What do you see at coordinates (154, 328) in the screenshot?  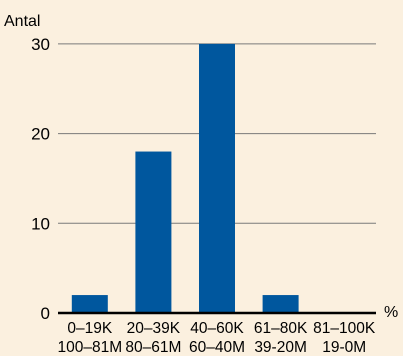 I see `x-tick-label: 20–39K` at bounding box center [154, 328].